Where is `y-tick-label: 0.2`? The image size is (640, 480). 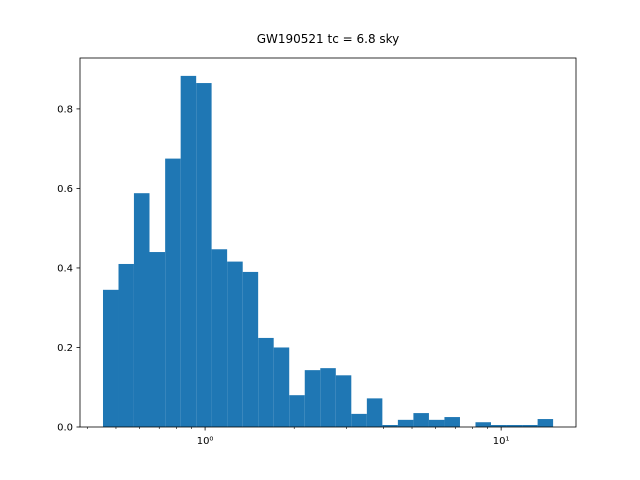 y-tick-label: 0.2 is located at coordinates (65, 348).